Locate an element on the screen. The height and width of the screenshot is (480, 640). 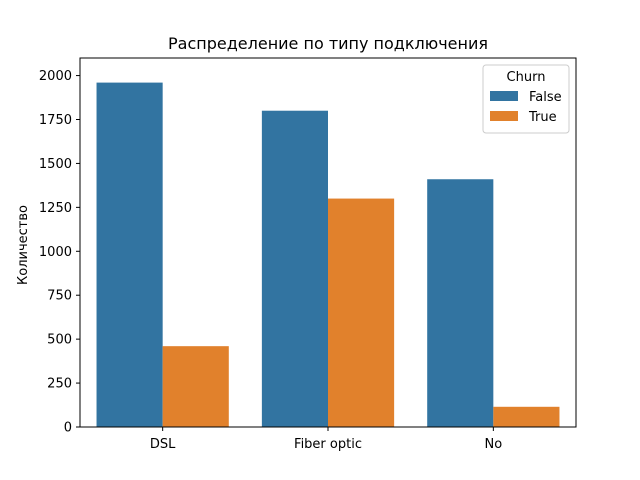
y-tick-label: 750 is located at coordinates (59, 296).